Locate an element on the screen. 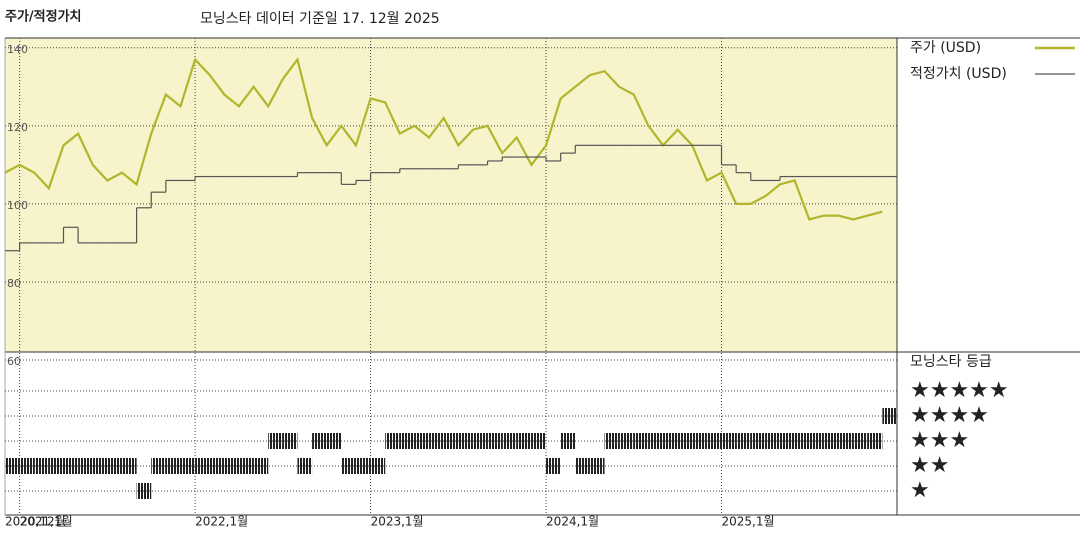 Image resolution: width=1080 pixels, height=540 pixels. y-tick-label: 80 is located at coordinates (14, 283).